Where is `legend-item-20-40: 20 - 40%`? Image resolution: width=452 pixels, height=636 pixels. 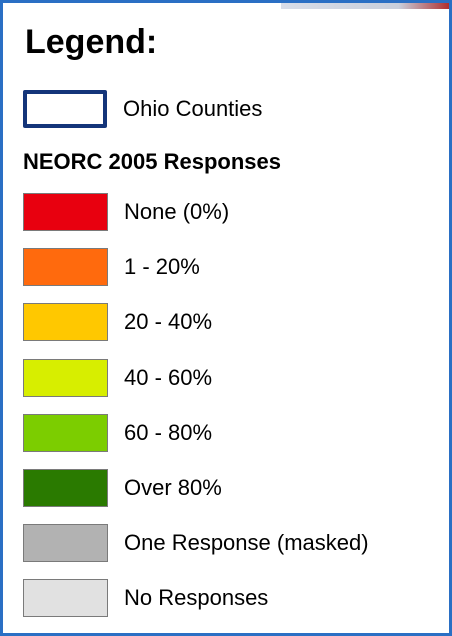 legend-item-20-40: 20 - 40% is located at coordinates (196, 322).